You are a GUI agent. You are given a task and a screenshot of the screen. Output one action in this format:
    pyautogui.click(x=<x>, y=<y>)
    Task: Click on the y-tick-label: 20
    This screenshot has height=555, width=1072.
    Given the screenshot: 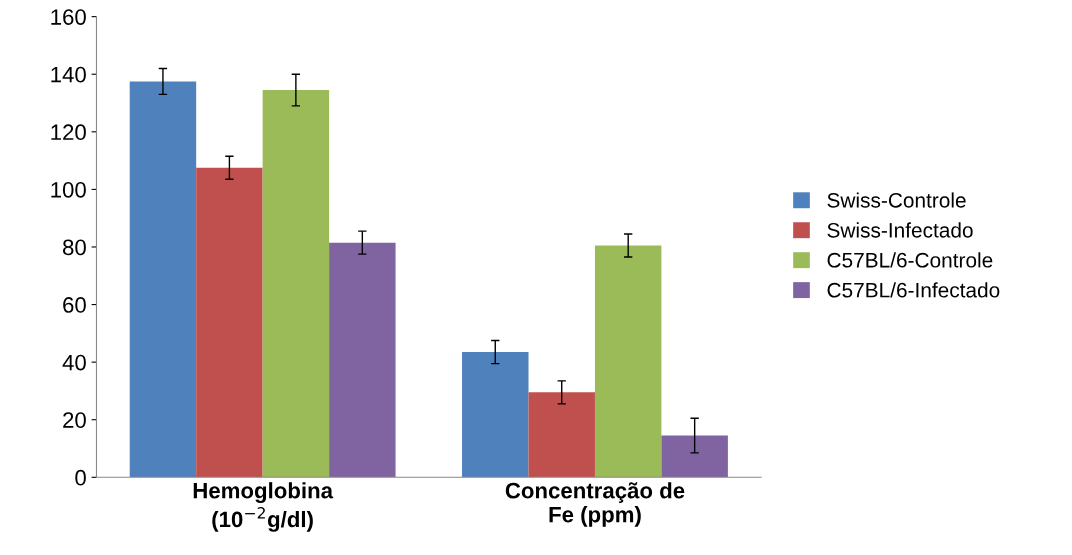 What is the action you would take?
    pyautogui.click(x=74, y=420)
    